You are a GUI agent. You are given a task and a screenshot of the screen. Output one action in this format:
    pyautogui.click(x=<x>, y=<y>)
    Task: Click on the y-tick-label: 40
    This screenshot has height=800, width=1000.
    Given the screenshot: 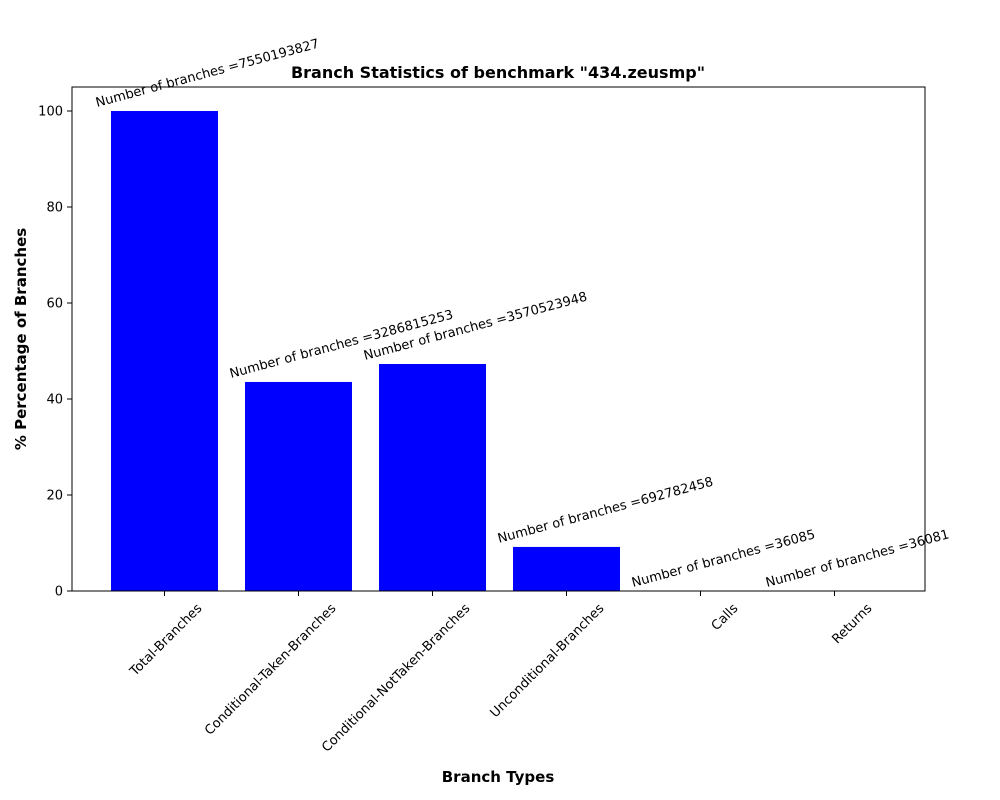 What is the action you would take?
    pyautogui.click(x=54, y=400)
    